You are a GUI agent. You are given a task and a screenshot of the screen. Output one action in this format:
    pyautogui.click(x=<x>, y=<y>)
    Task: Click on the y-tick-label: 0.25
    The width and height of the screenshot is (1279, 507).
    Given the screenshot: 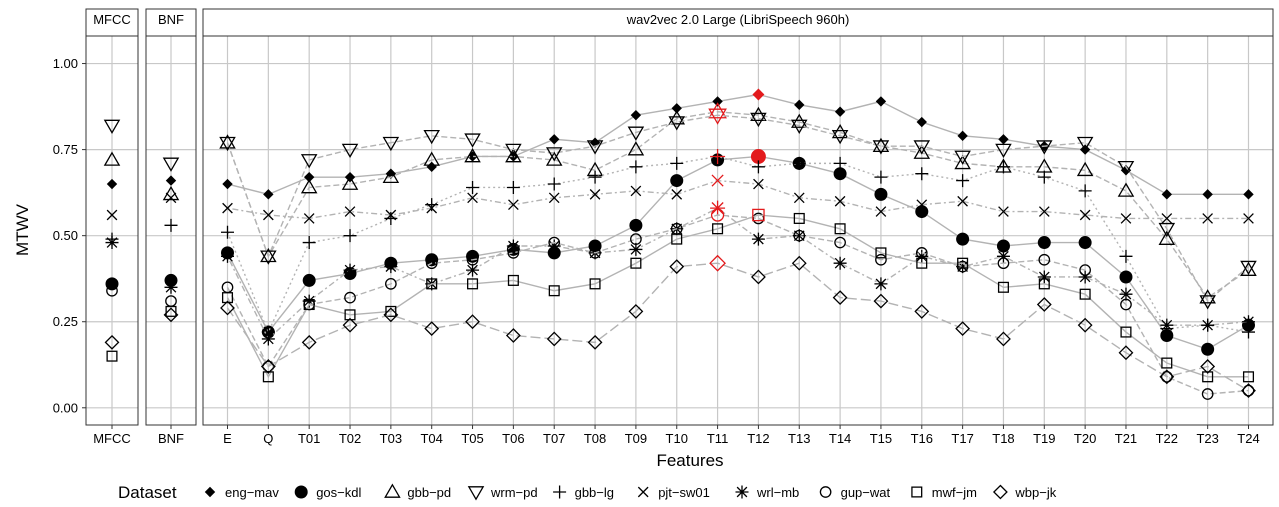 What is the action you would take?
    pyautogui.click(x=65, y=321)
    